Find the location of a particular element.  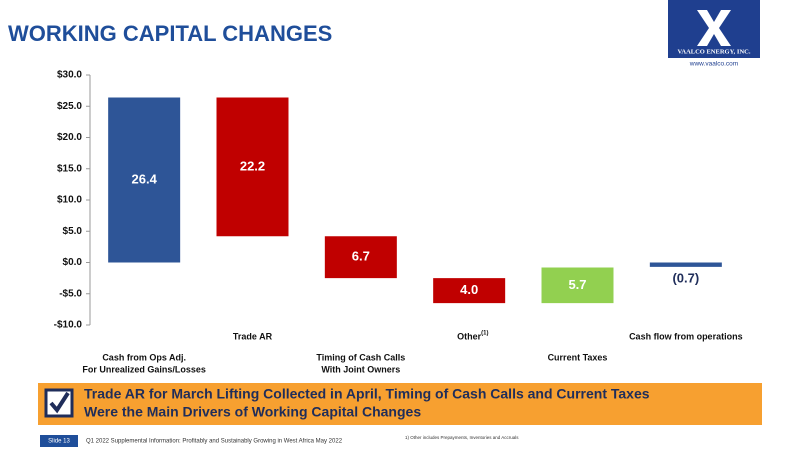

footnote-ref: (1) is located at coordinates (484, 334).